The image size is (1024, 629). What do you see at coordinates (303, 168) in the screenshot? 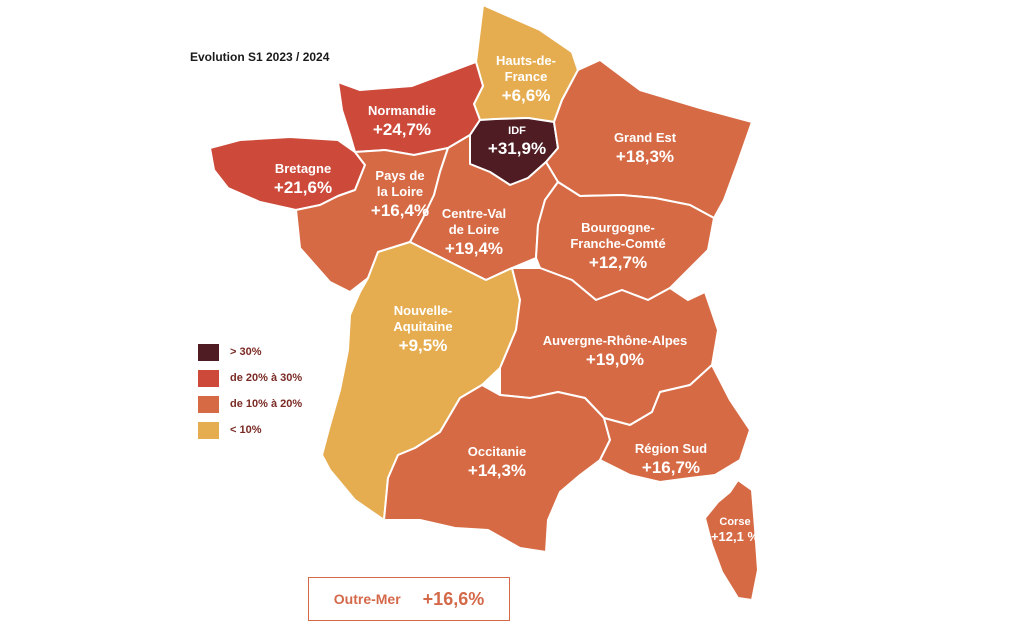
I see `region-name: Bretagne` at bounding box center [303, 168].